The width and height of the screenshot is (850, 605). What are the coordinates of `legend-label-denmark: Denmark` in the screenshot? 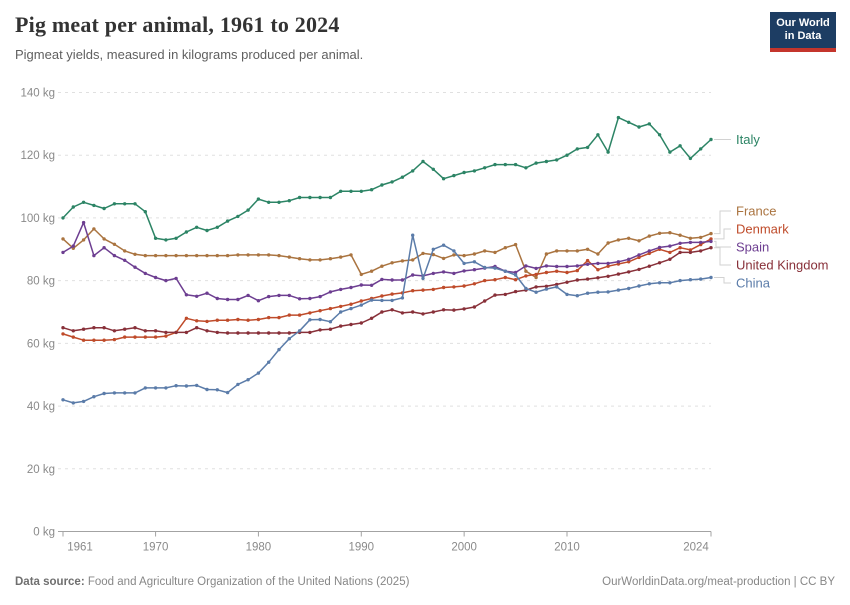 It's located at (762, 229).